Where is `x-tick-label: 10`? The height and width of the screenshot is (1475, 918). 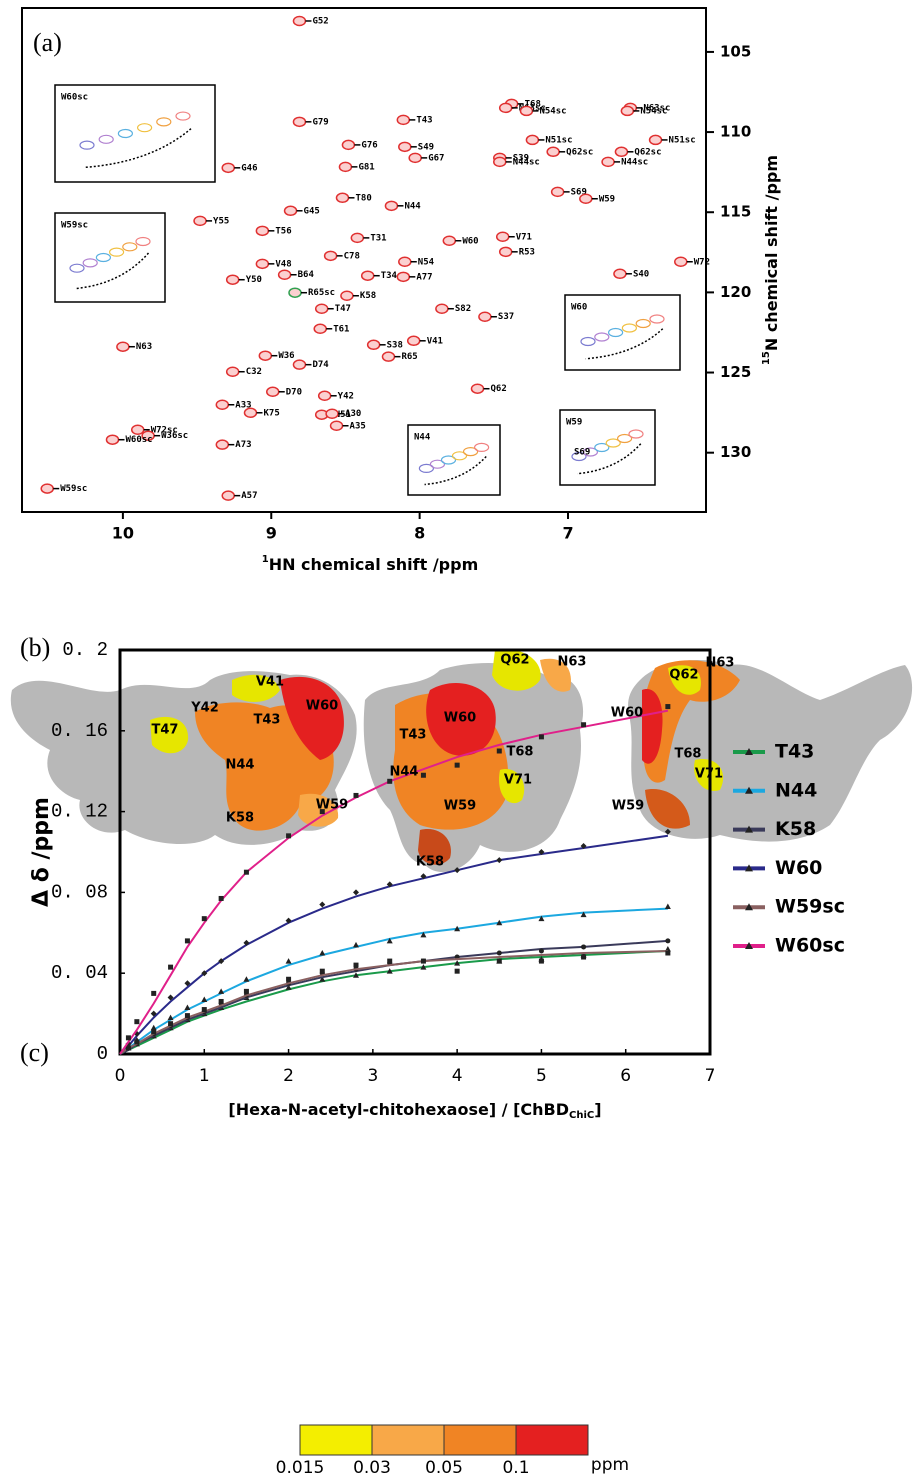 x-tick-label: 10 is located at coordinates (123, 533).